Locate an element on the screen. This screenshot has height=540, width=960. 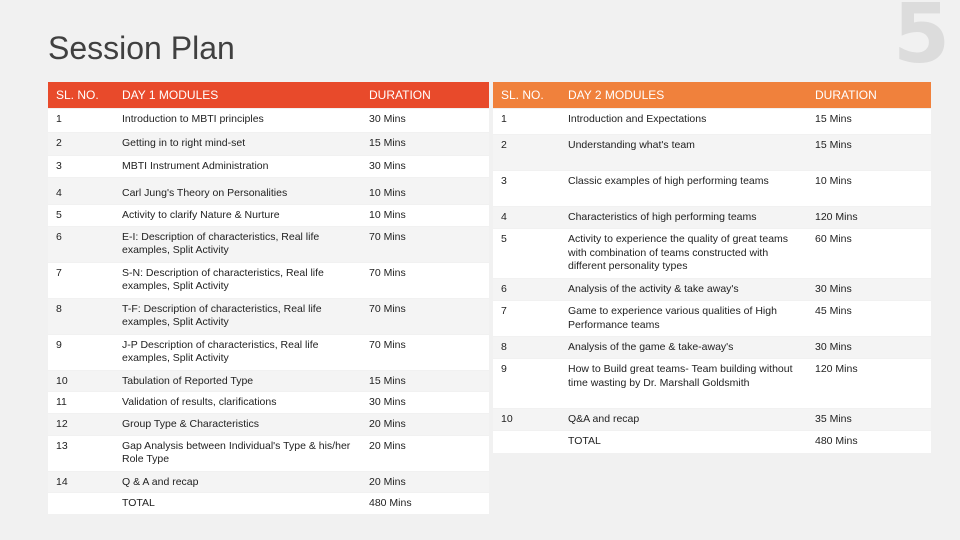
table-row: 10 Q&A and recap 35 Mins is located at coordinates (712, 419).